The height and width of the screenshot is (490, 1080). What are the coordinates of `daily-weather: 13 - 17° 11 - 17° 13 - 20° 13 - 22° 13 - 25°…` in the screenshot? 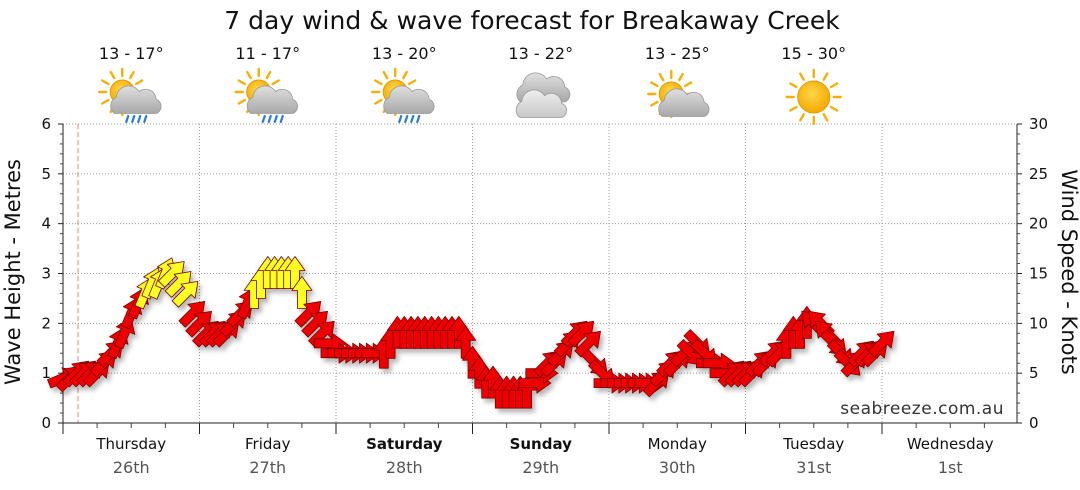 It's located at (472, 85).